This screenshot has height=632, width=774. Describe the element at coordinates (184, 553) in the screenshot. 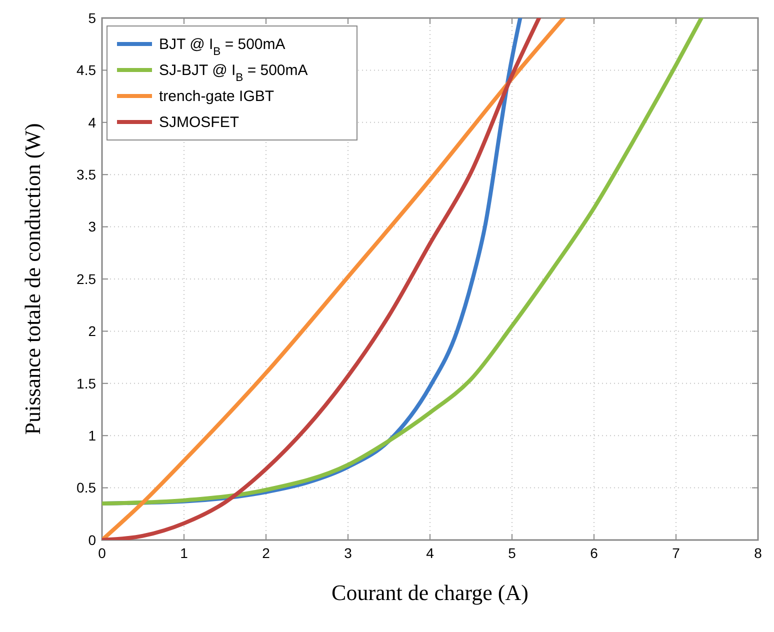

I see `x-tick-label: 1` at that location.